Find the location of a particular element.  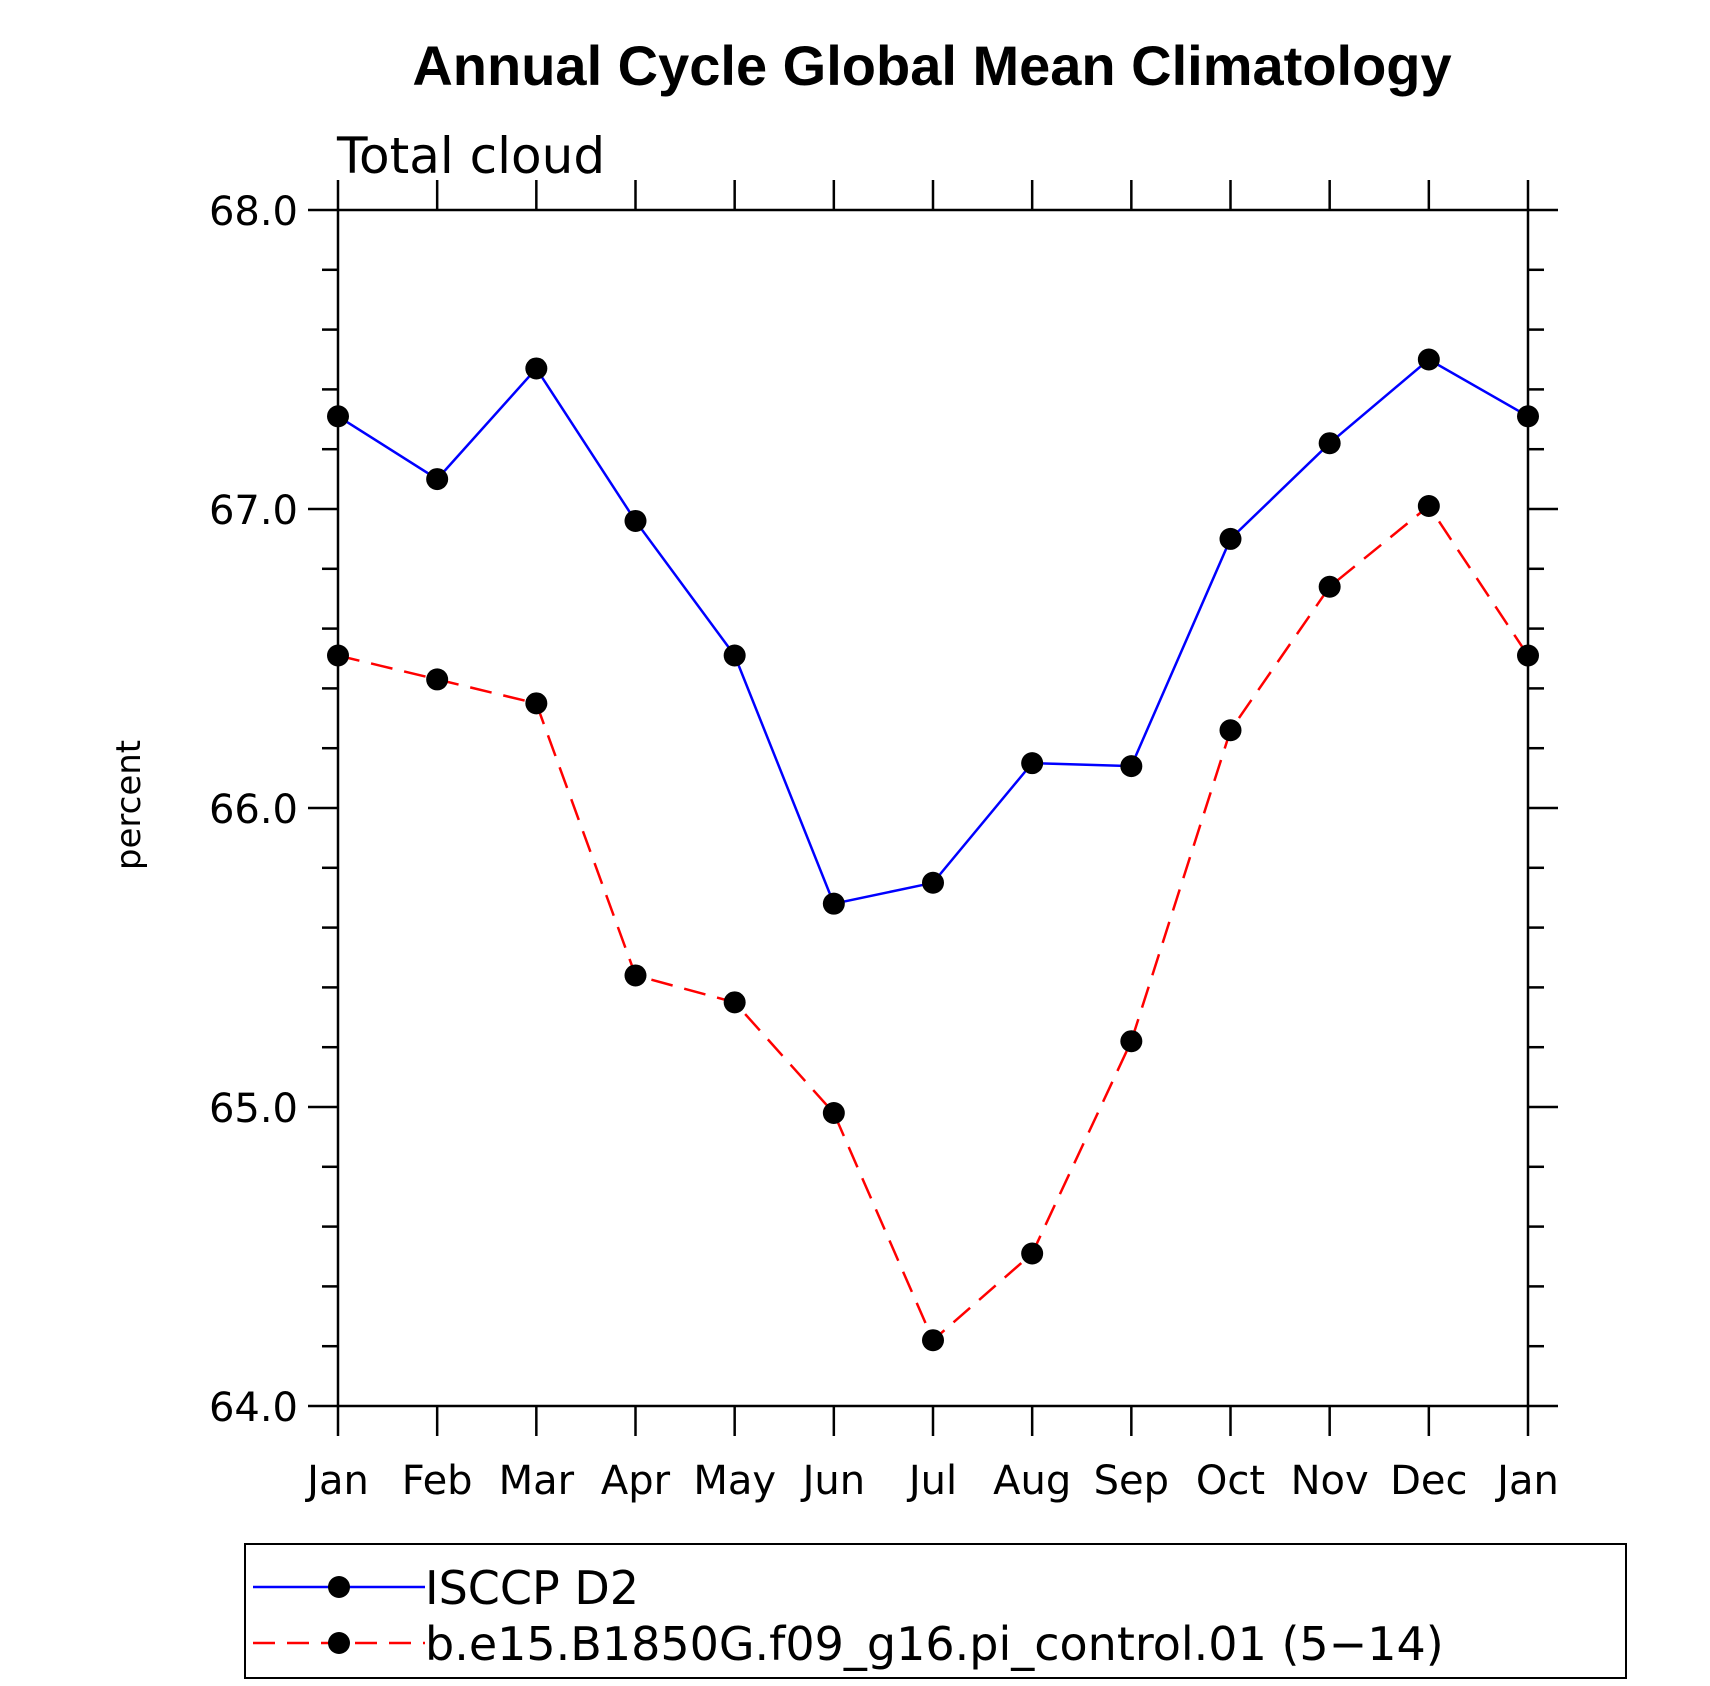

x-tick-label: Jul is located at coordinates (931, 1481).